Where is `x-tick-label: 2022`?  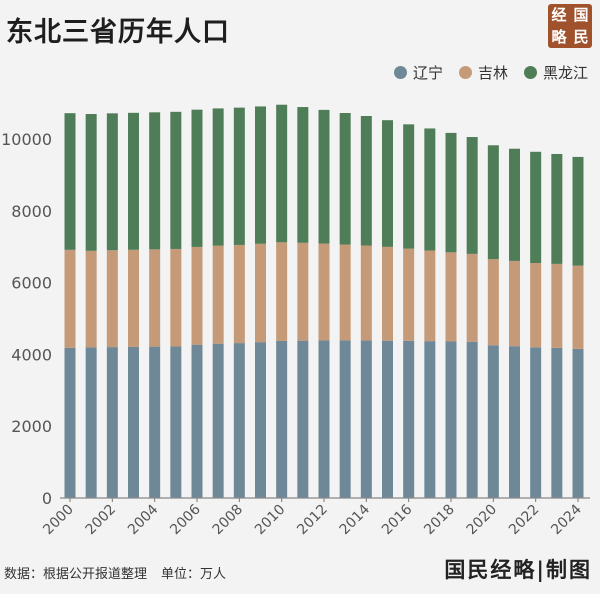 x-tick-label: 2022 is located at coordinates (524, 520).